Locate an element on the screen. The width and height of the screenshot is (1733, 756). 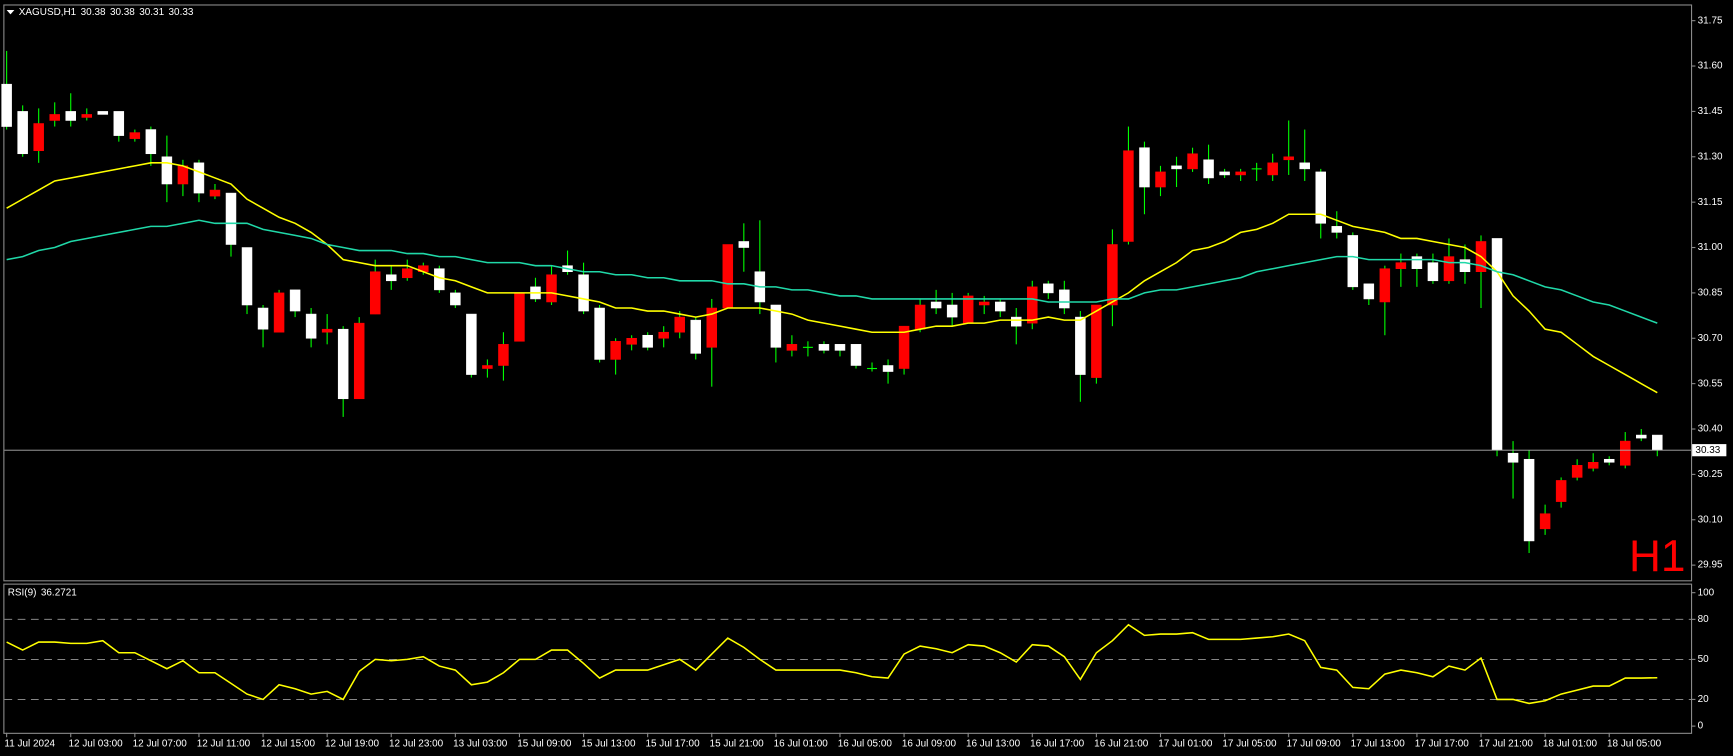
last-low: 30.31 is located at coordinates (151, 12).